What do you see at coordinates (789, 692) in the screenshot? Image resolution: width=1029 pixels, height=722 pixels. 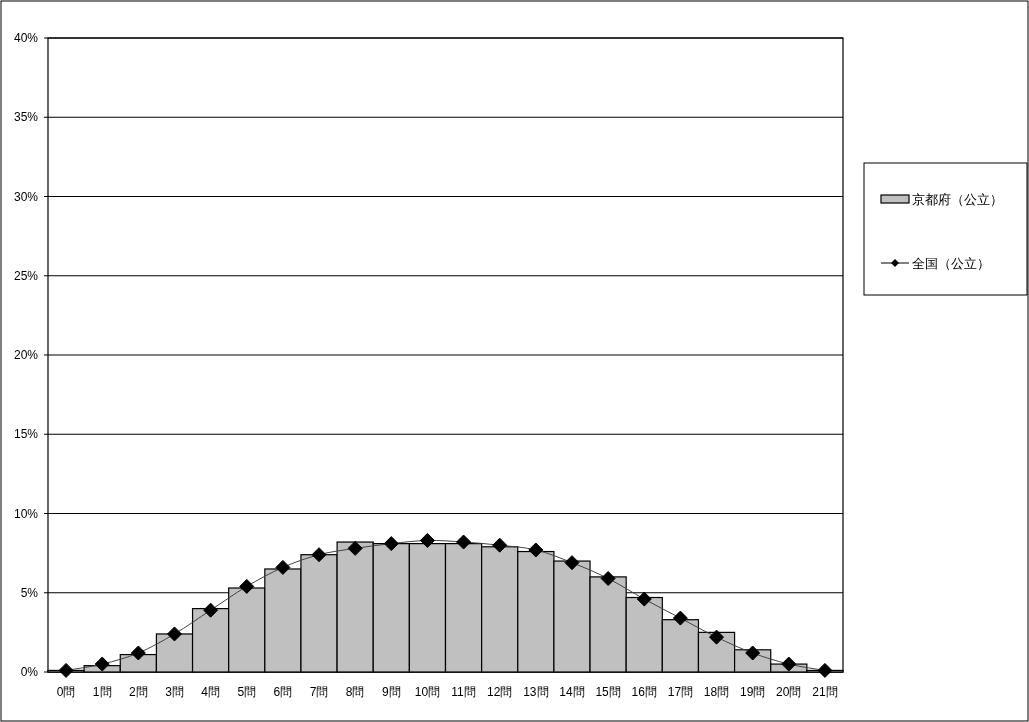 I see `x-tick-label: 20問` at bounding box center [789, 692].